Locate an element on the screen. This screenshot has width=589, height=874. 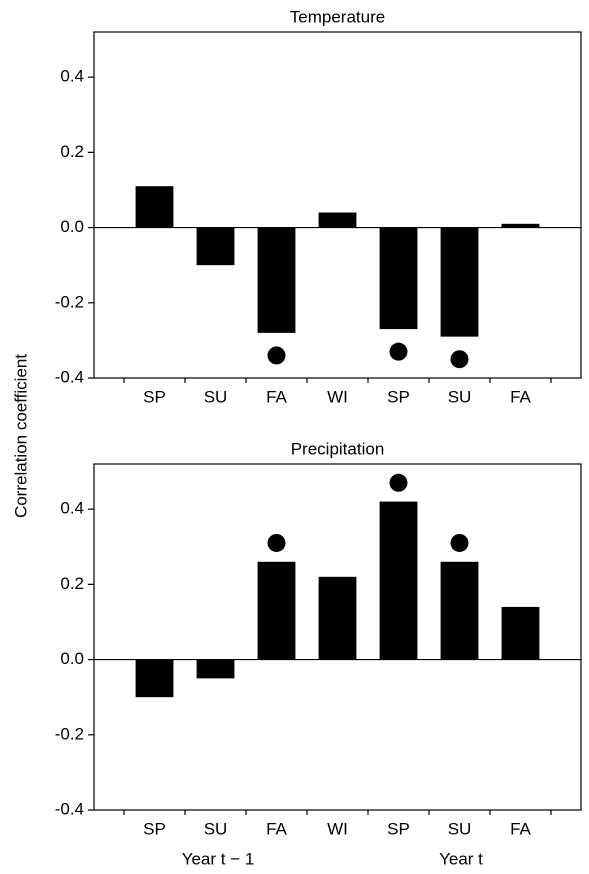
chart-title: Temperature is located at coordinates (337, 16).